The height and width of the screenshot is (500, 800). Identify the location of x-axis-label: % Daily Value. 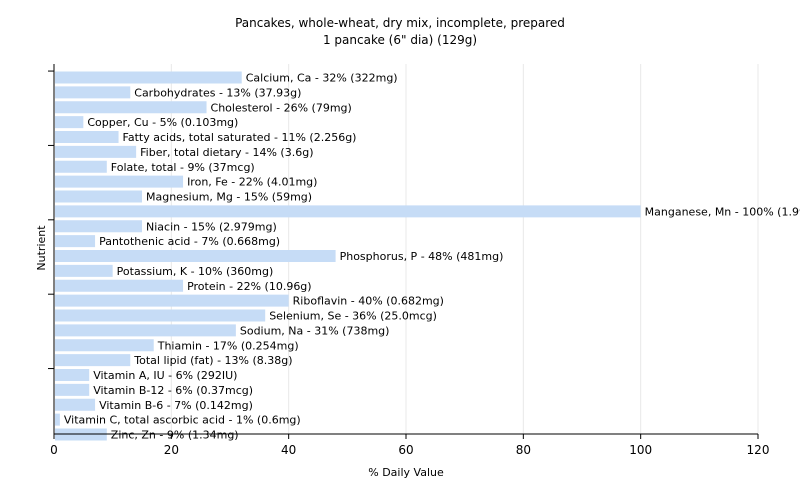
(406, 472).